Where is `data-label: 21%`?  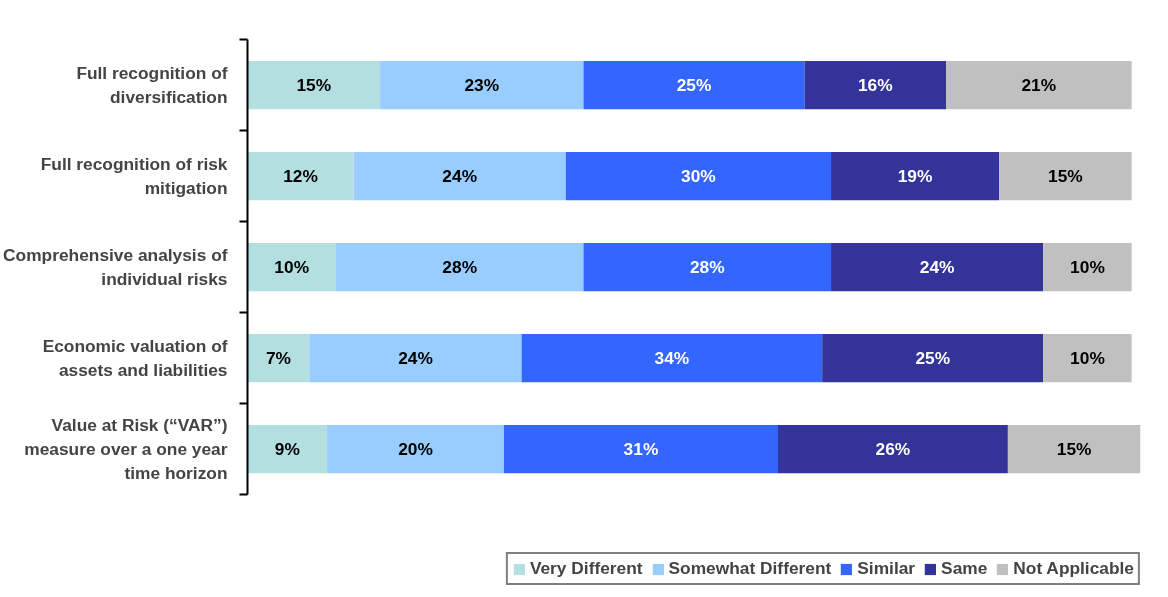
data-label: 21% is located at coordinates (1039, 85).